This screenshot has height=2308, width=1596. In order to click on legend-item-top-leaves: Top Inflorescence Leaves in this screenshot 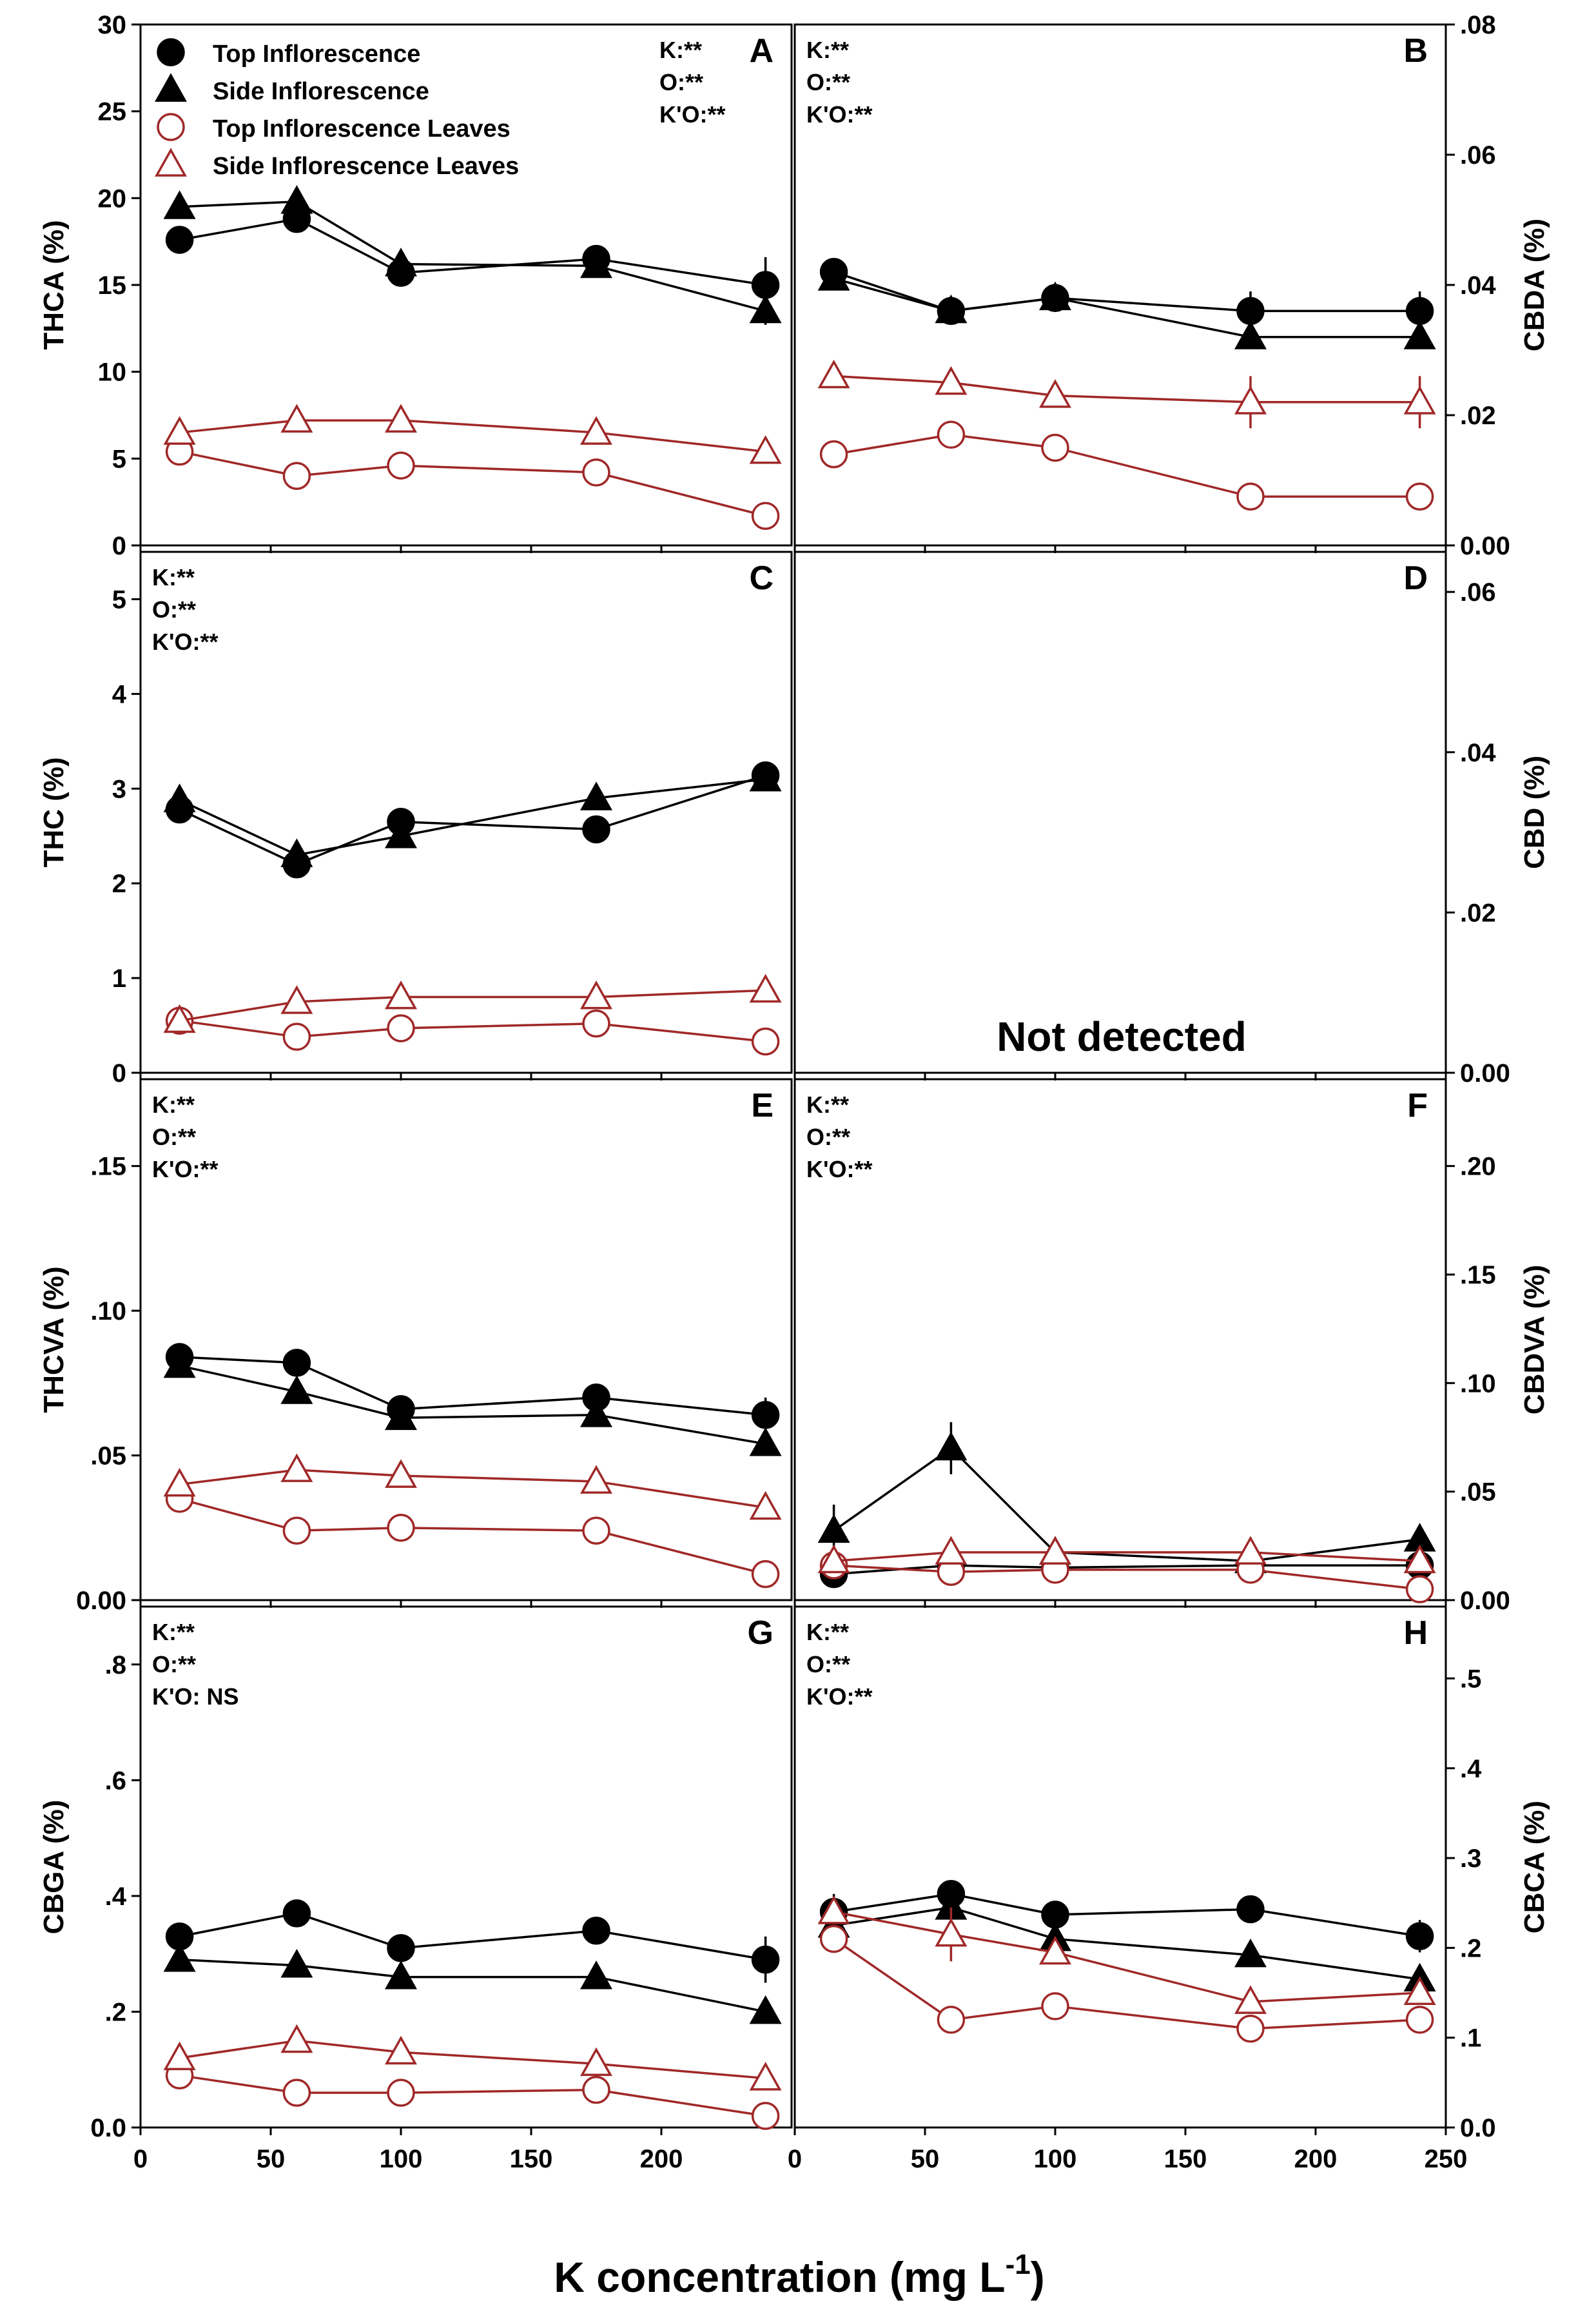, I will do `click(334, 127)`.